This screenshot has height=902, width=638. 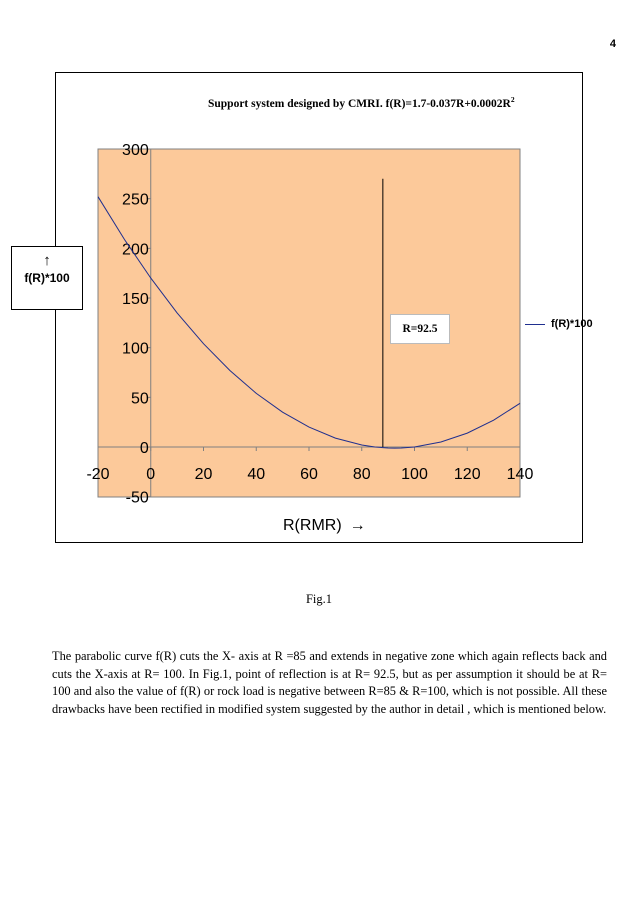 What do you see at coordinates (512, 99) in the screenshot?
I see `chart-title-superscript: 2` at bounding box center [512, 99].